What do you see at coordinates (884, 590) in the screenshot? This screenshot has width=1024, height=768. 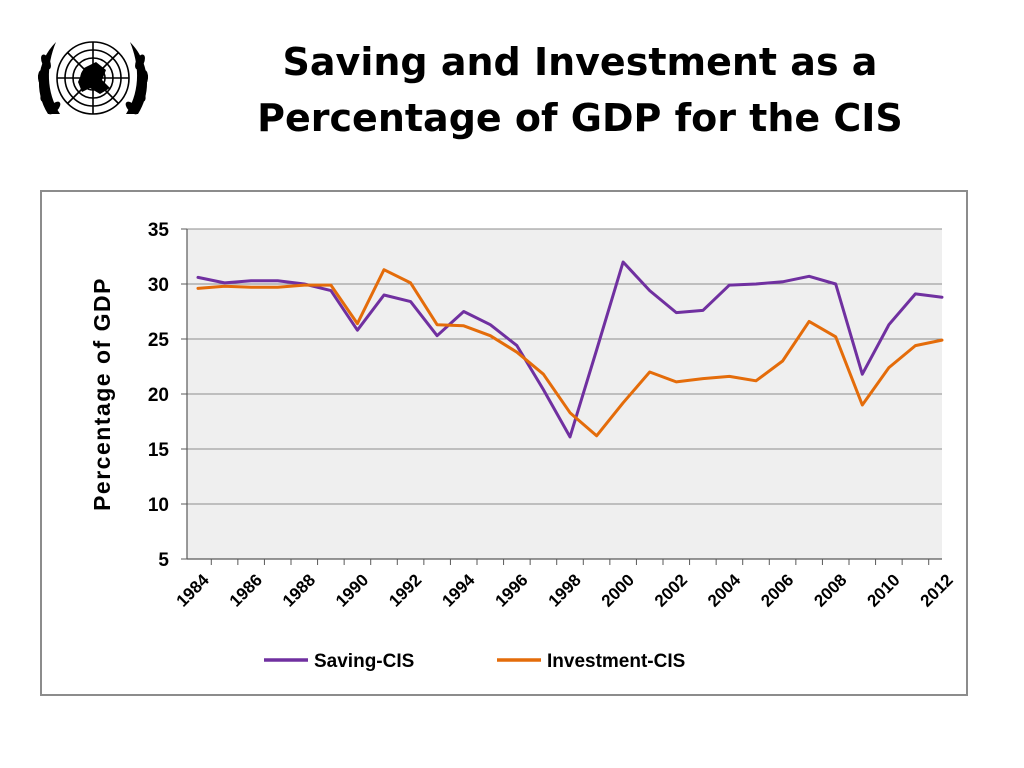 I see `x-tick-label: 2010` at bounding box center [884, 590].